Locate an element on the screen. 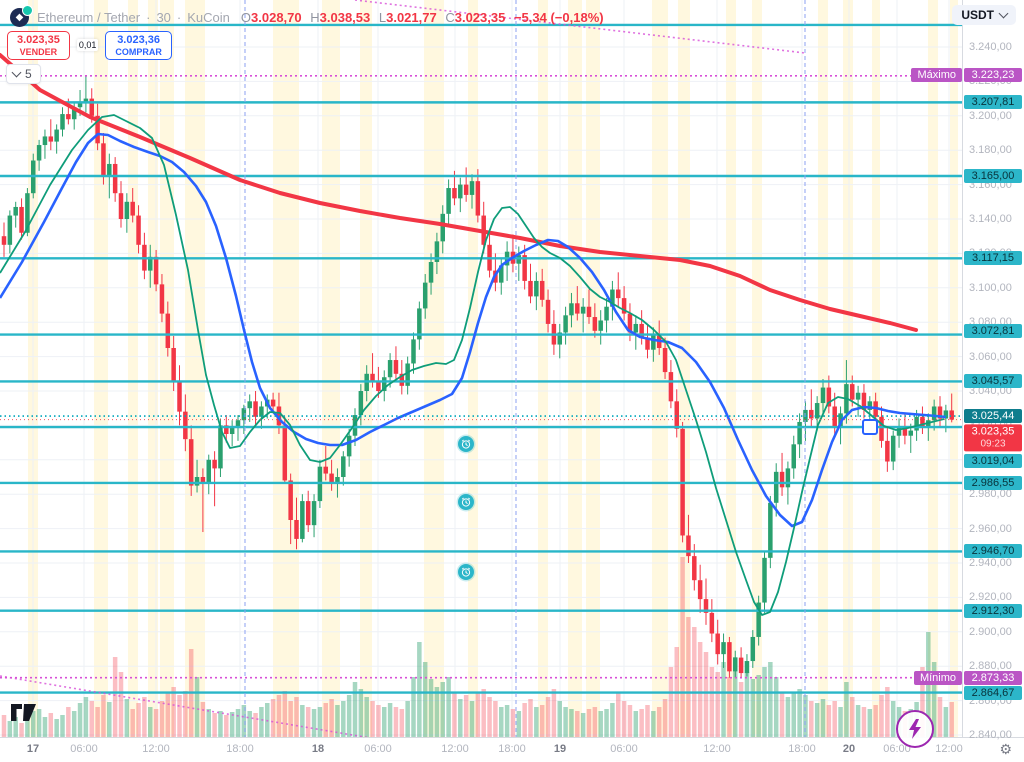 This screenshot has height=762, width=1024. exchange-label: KuCoin is located at coordinates (208, 17).